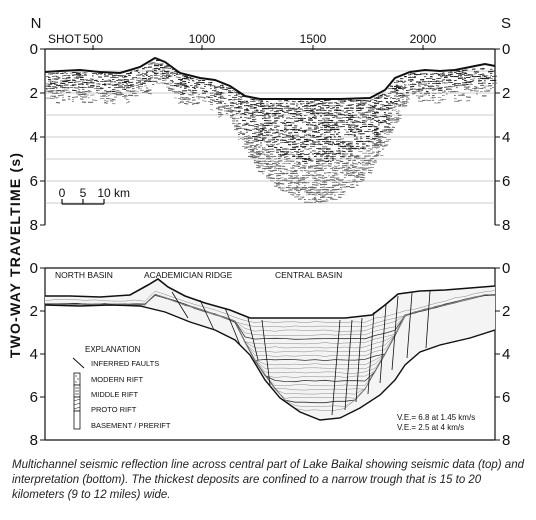 Image resolution: width=536 pixels, height=520 pixels. What do you see at coordinates (506, 354) in the screenshot?
I see `bottom-right-tick-4: 4` at bounding box center [506, 354].